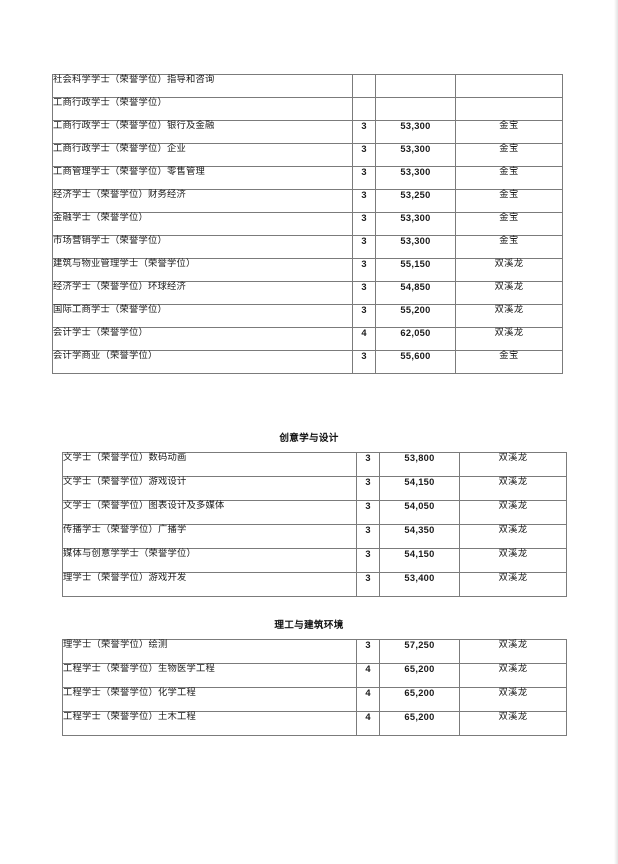  I want to click on table-row: 传播学士（荣誉学位）广播学 3 54,350 双溪龙, so click(314, 536).